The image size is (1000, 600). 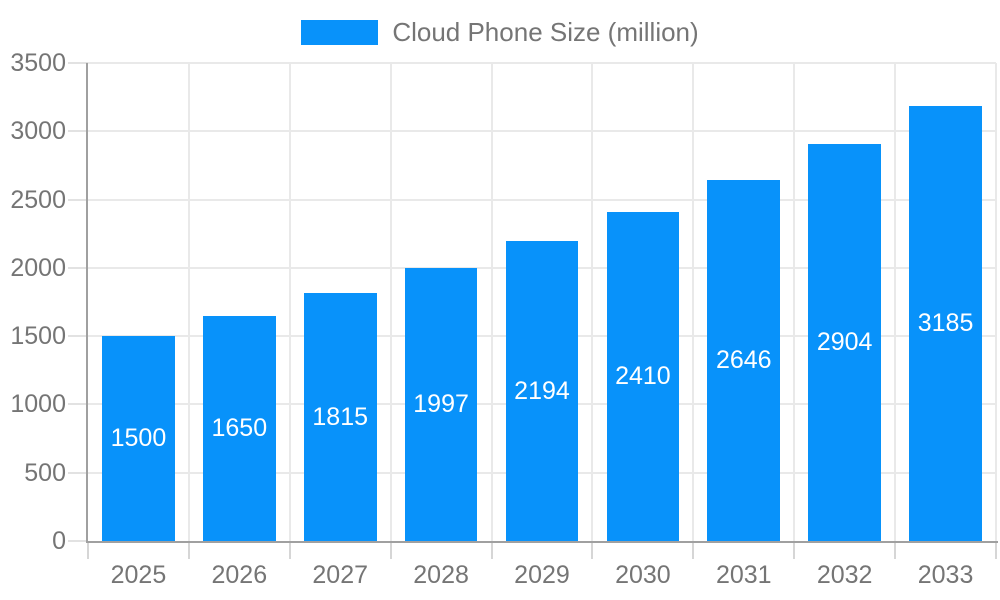 I want to click on x-axis-category-label: 2031, so click(x=743, y=575).